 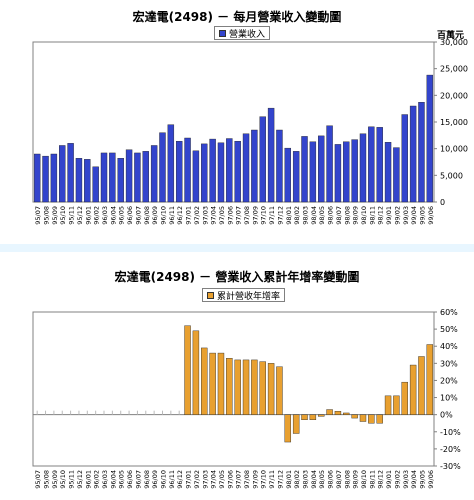 What do you see at coordinates (97, 215) in the screenshot?
I see `x-tick-label: 96/02` at bounding box center [97, 215].